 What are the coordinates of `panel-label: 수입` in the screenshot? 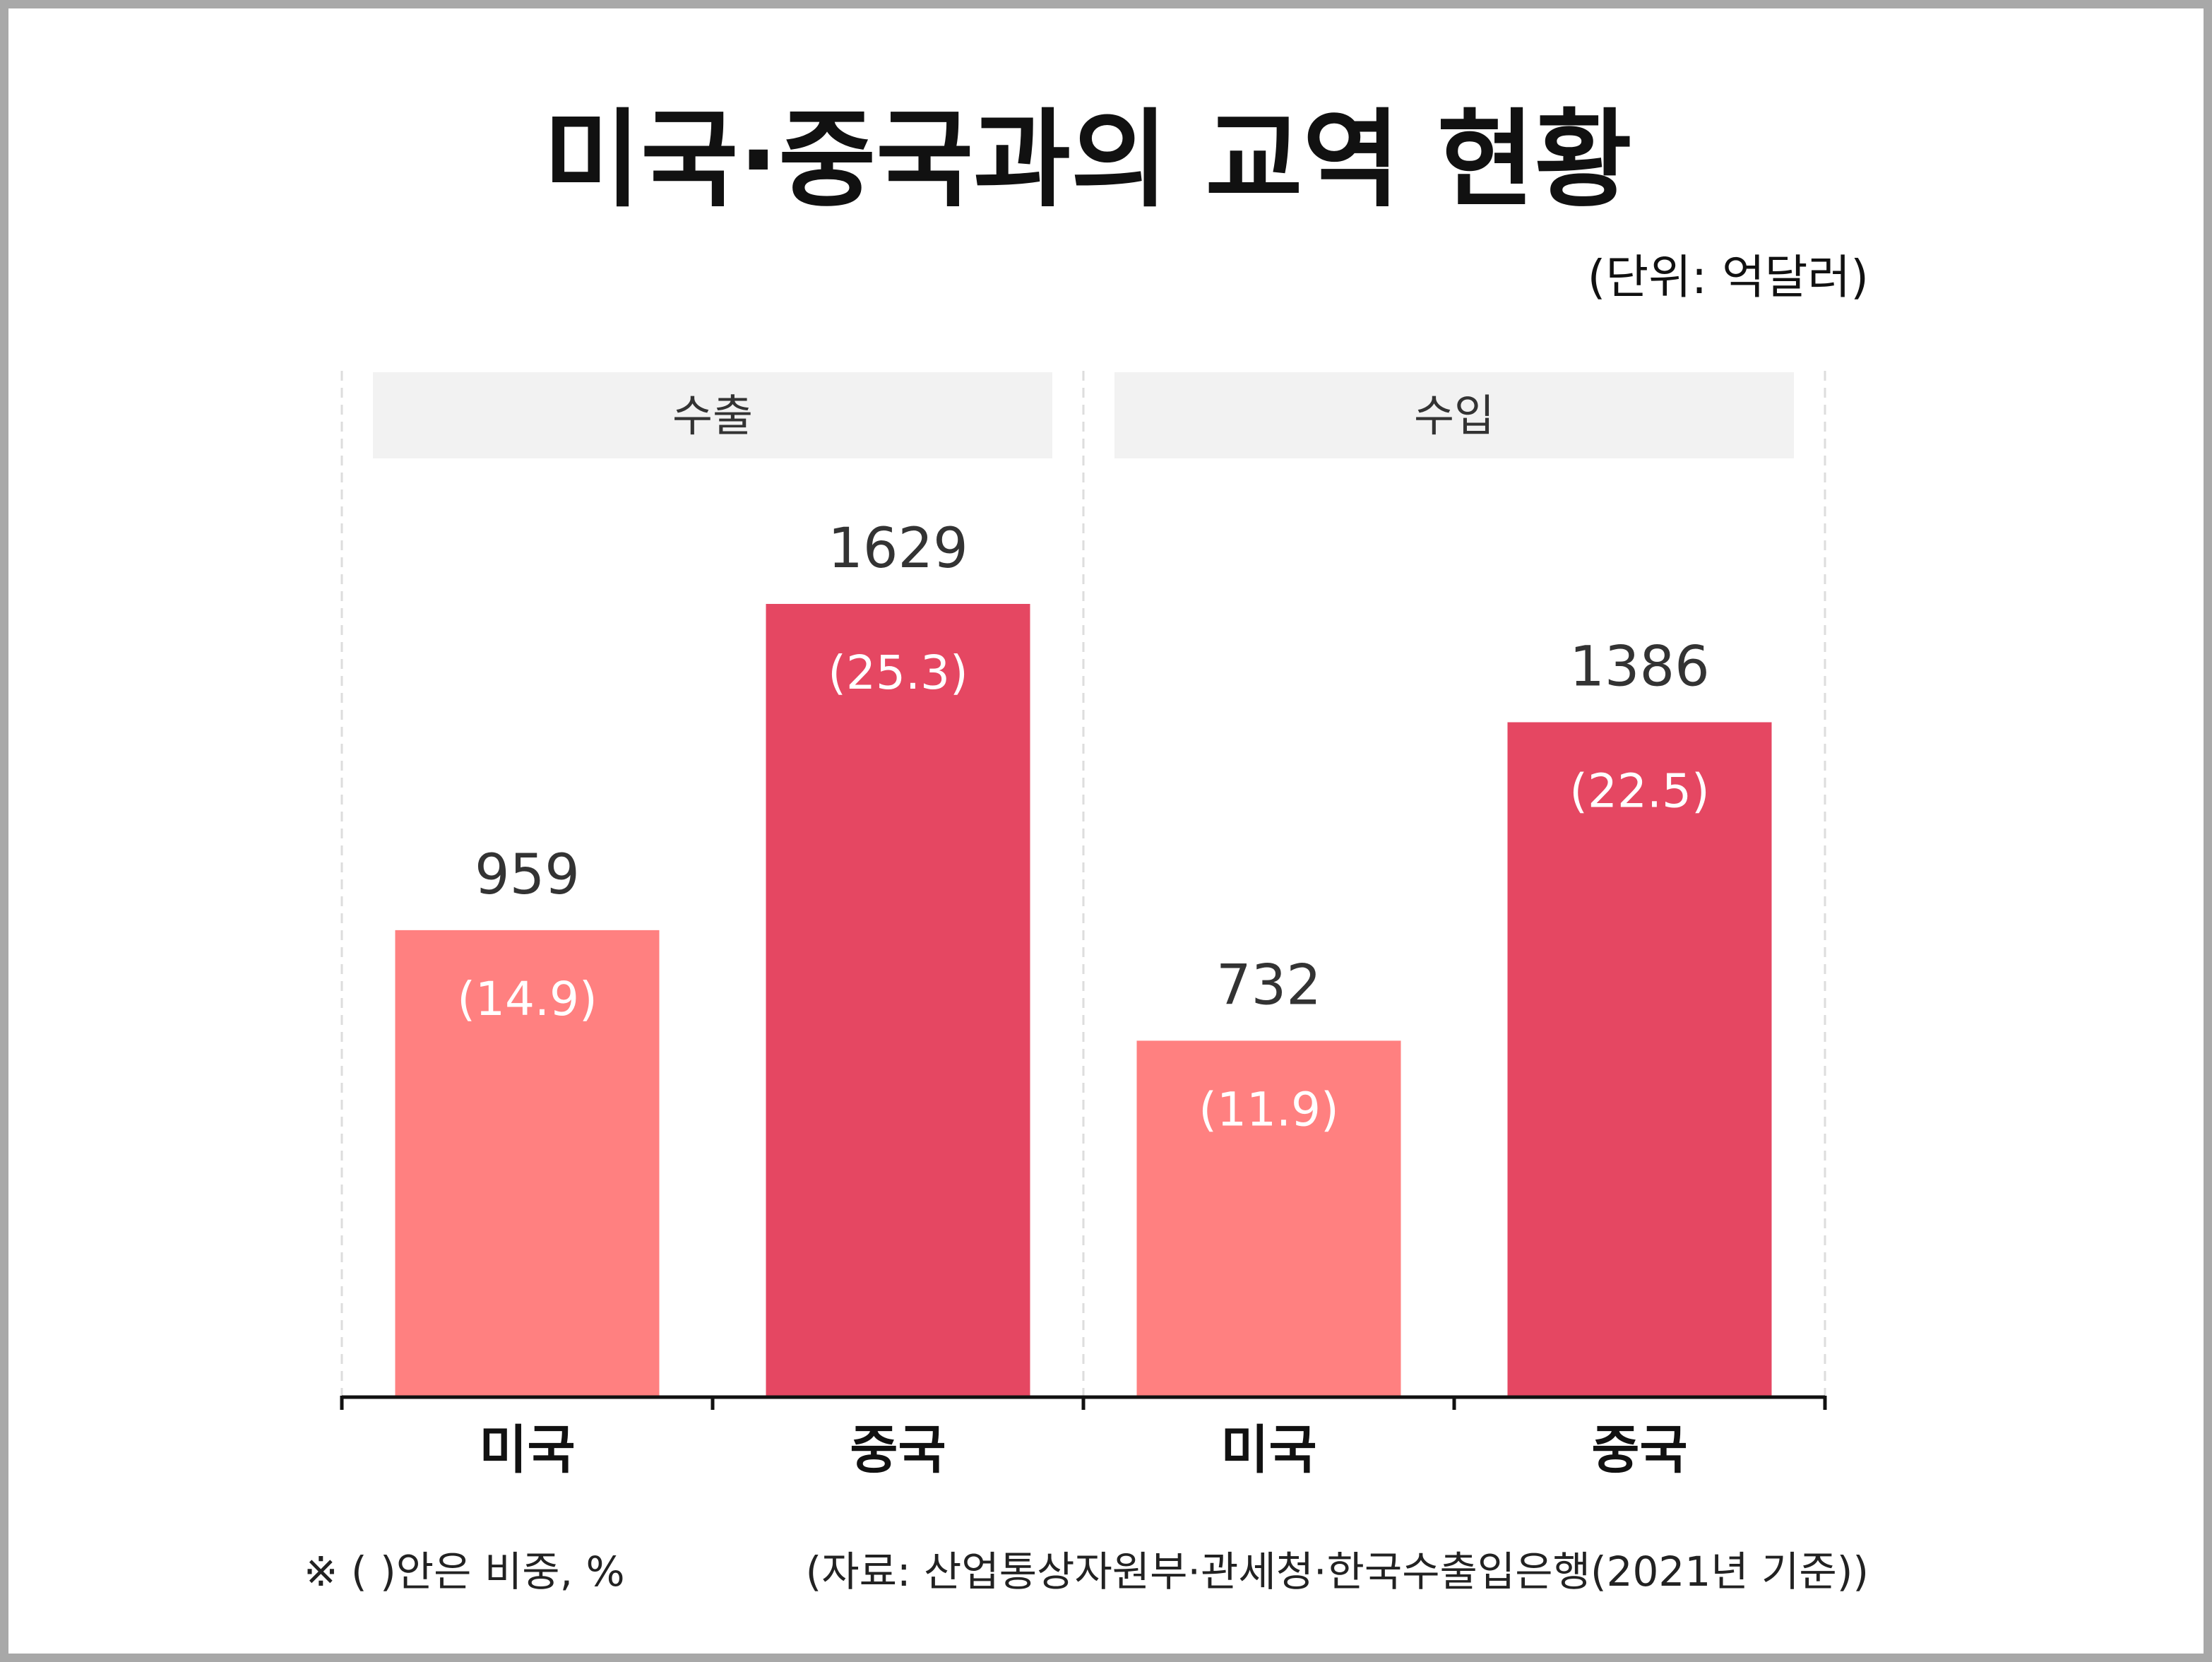 It's located at (1454, 415).